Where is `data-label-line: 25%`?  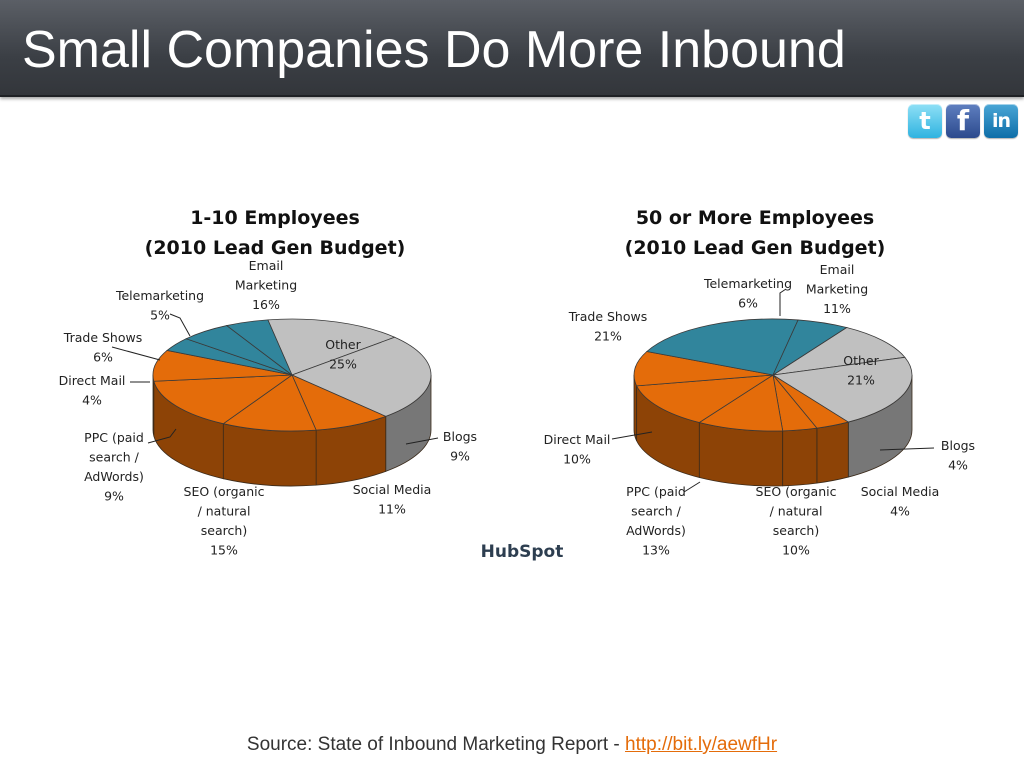
data-label-line: 25% is located at coordinates (343, 364).